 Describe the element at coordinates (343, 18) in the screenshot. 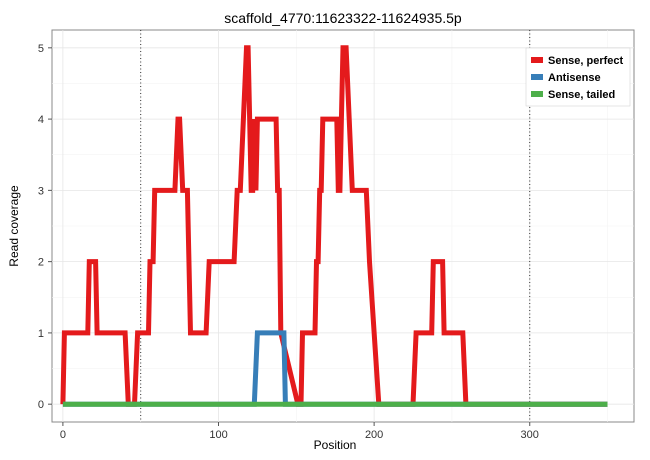

I see `chart-title: scaffold_4770:11623322-11624935.5p` at that location.